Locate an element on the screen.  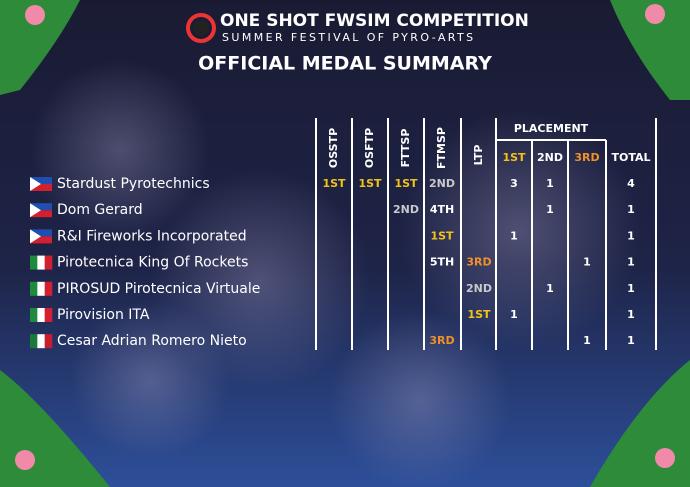
event-header: OSFTP is located at coordinates (369, 148).